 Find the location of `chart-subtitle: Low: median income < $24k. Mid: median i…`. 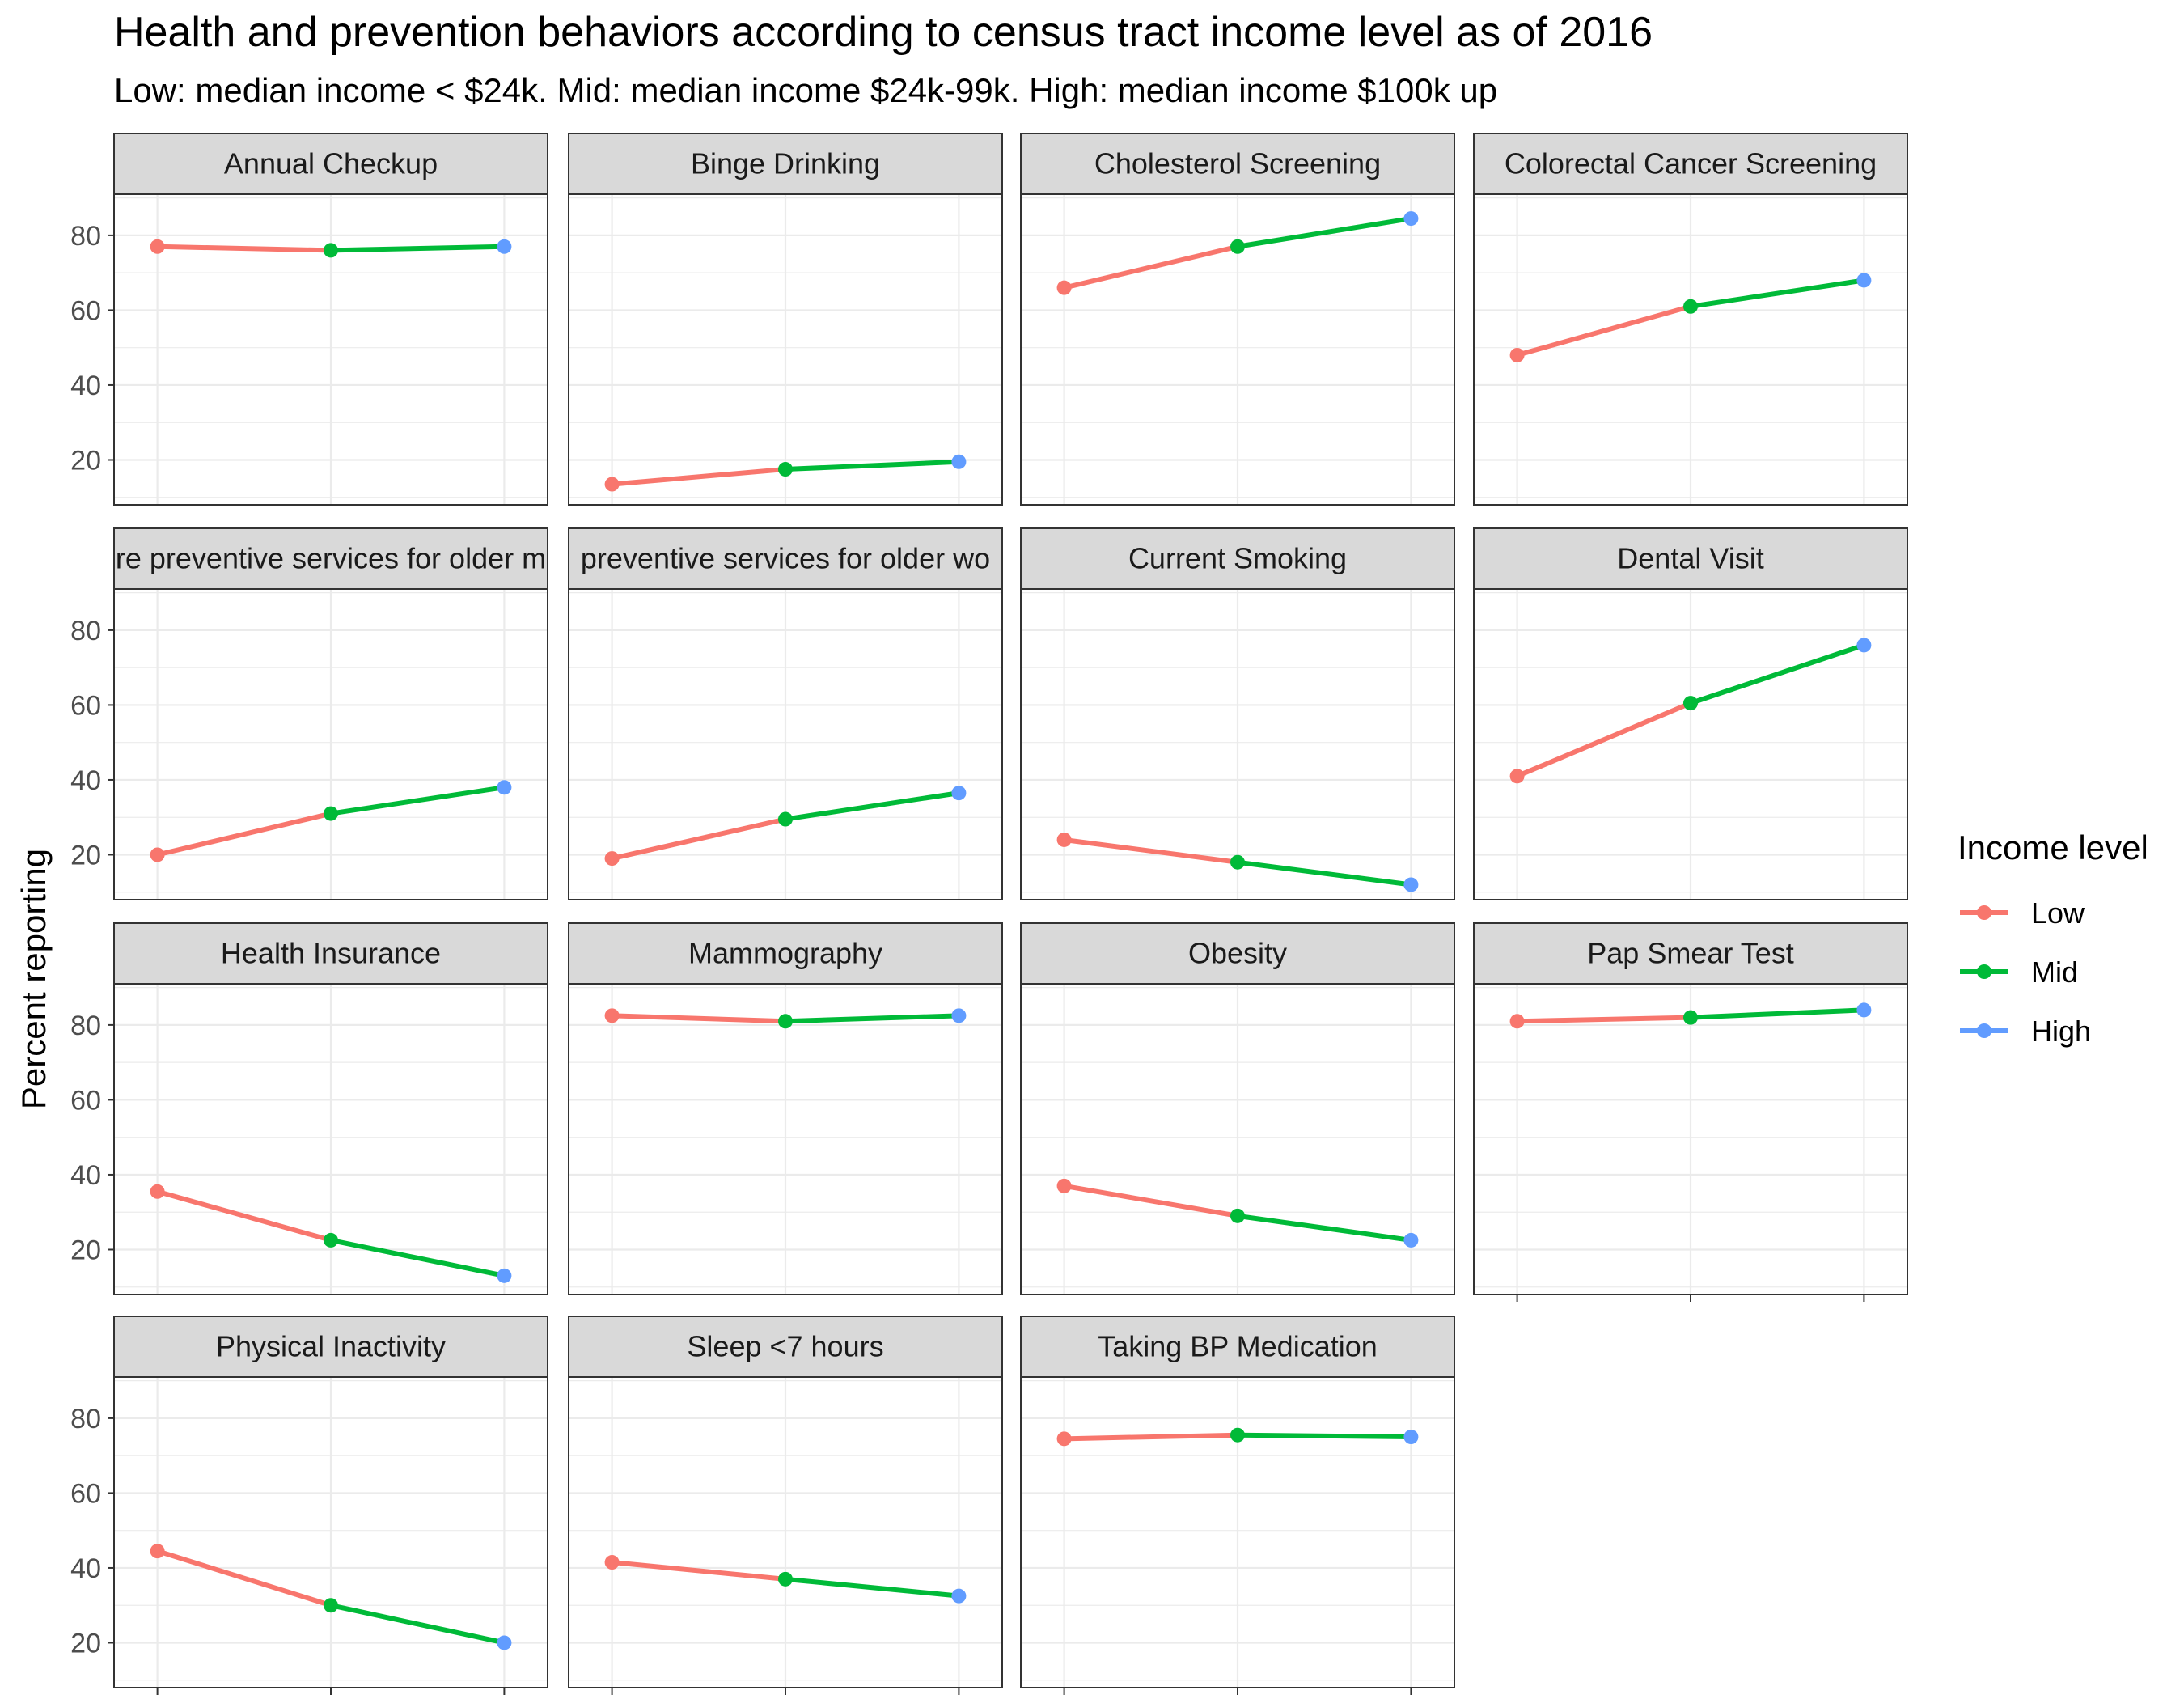

chart-subtitle: Low: median income < $24k. Mid: median i… is located at coordinates (806, 90).